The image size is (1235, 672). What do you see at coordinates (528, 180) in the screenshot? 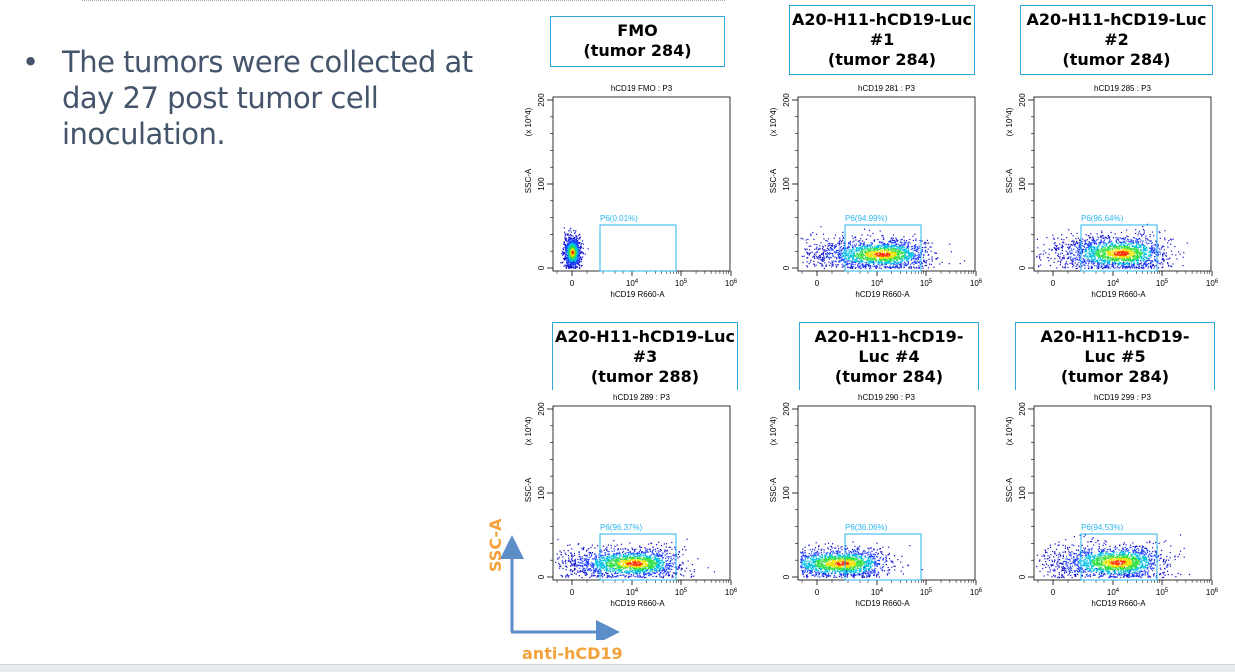
I see `y-axis-label: SSC-A` at bounding box center [528, 180].